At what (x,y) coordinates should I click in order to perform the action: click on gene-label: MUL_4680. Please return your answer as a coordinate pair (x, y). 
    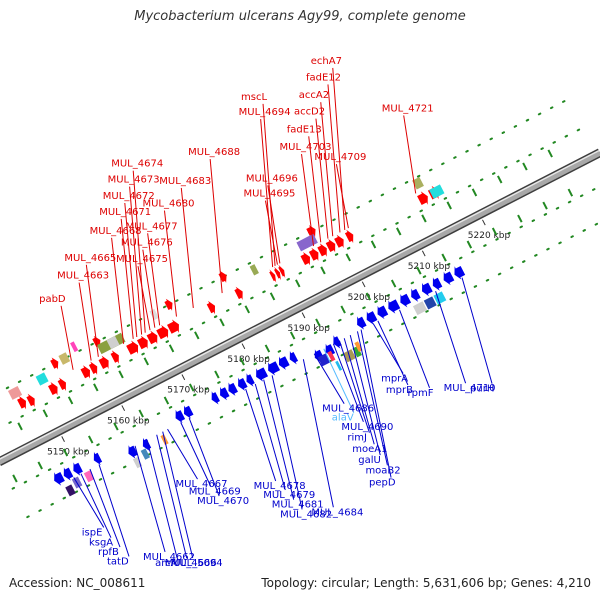
    Looking at the image, I should click on (168, 204).